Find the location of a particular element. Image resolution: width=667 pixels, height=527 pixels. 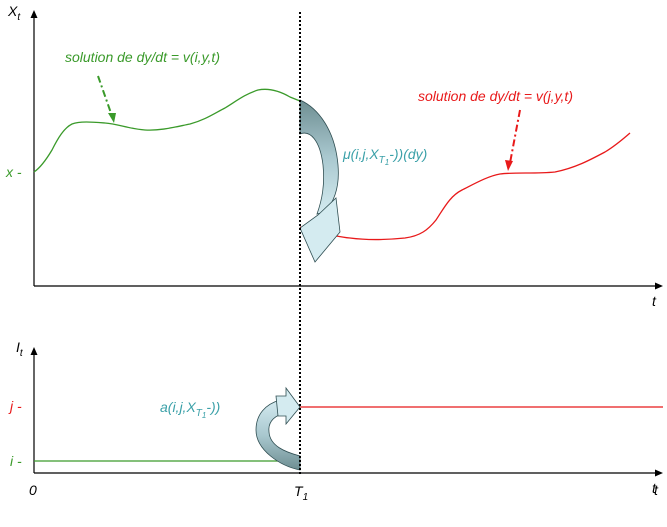

upper-jump-arrow-body is located at coordinates (319, 157).